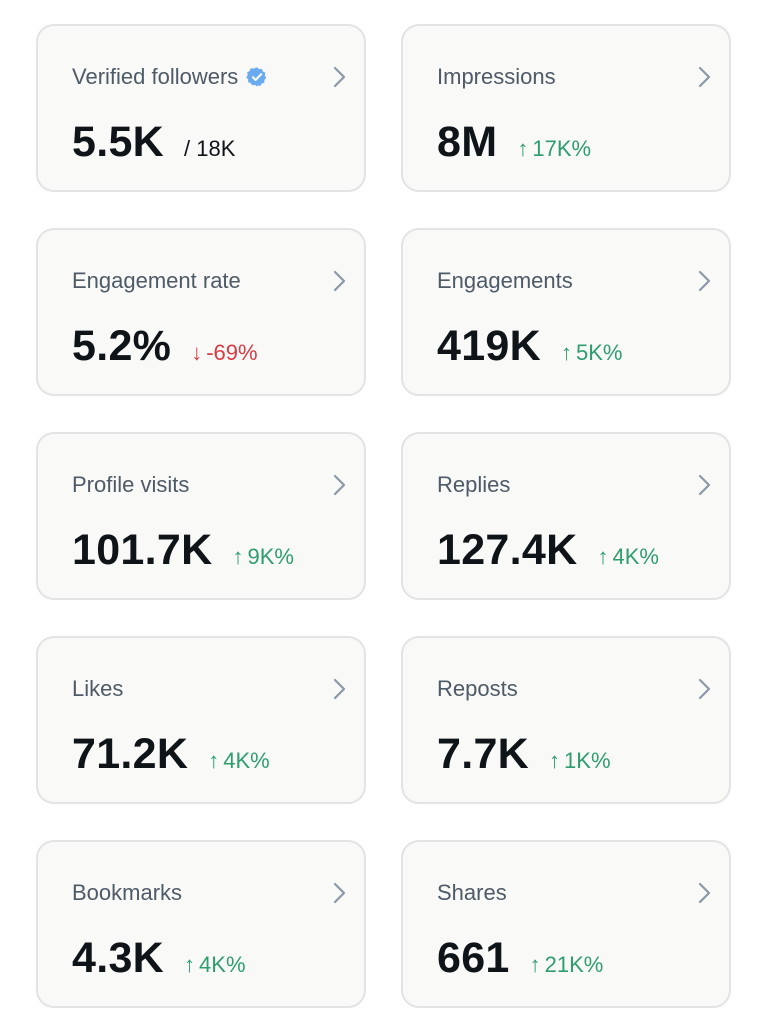 The image size is (767, 1024). Describe the element at coordinates (566, 108) in the screenshot. I see `metric-card-impressions: Impressions 8M ↑ 17K%` at that location.